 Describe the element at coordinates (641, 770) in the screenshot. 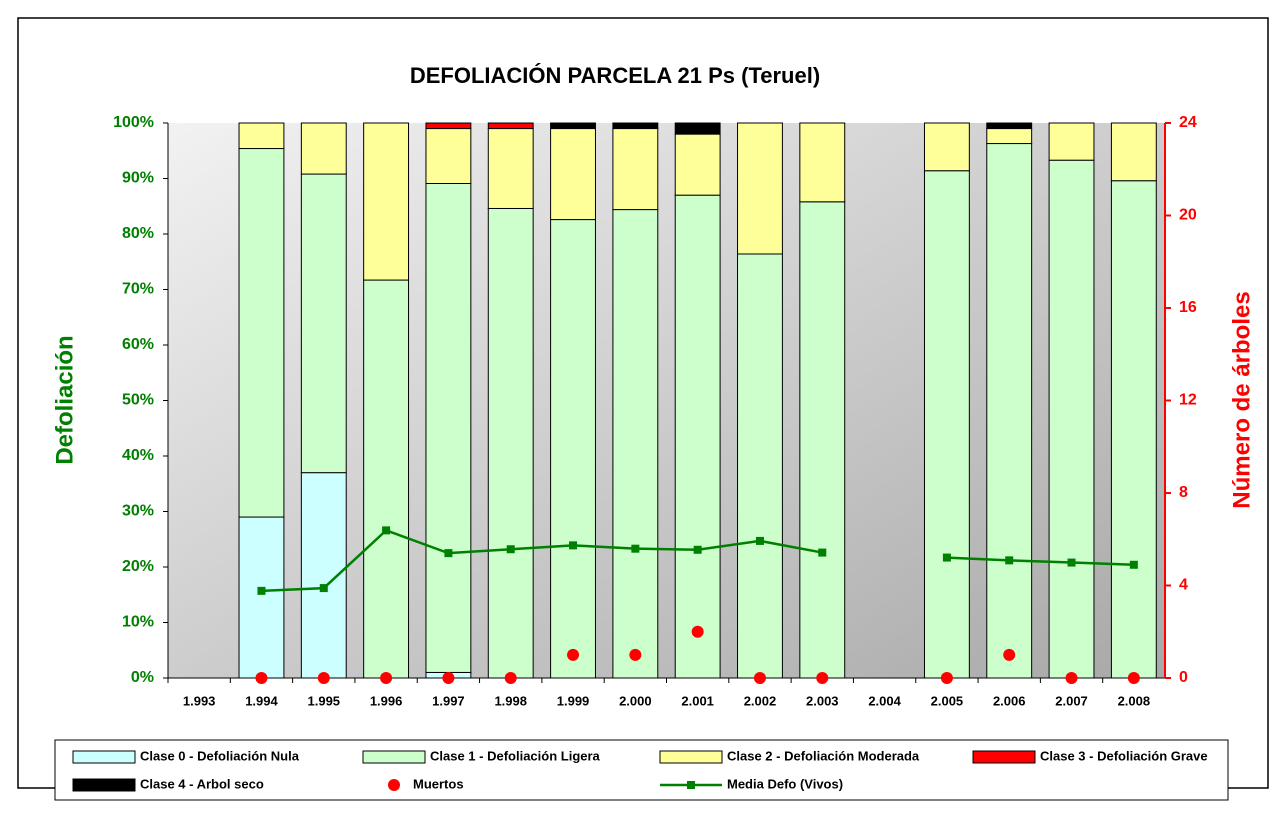

I see `legend` at that location.